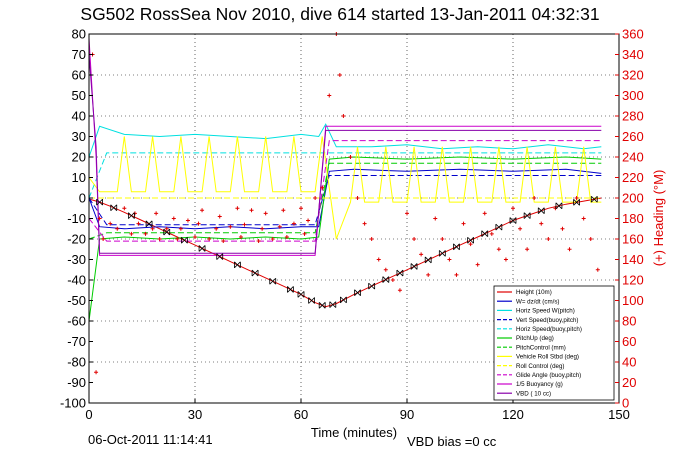 This screenshot has width=681, height=454. What do you see at coordinates (195, 414) in the screenshot?
I see `x-tick-label-1: 30` at bounding box center [195, 414].